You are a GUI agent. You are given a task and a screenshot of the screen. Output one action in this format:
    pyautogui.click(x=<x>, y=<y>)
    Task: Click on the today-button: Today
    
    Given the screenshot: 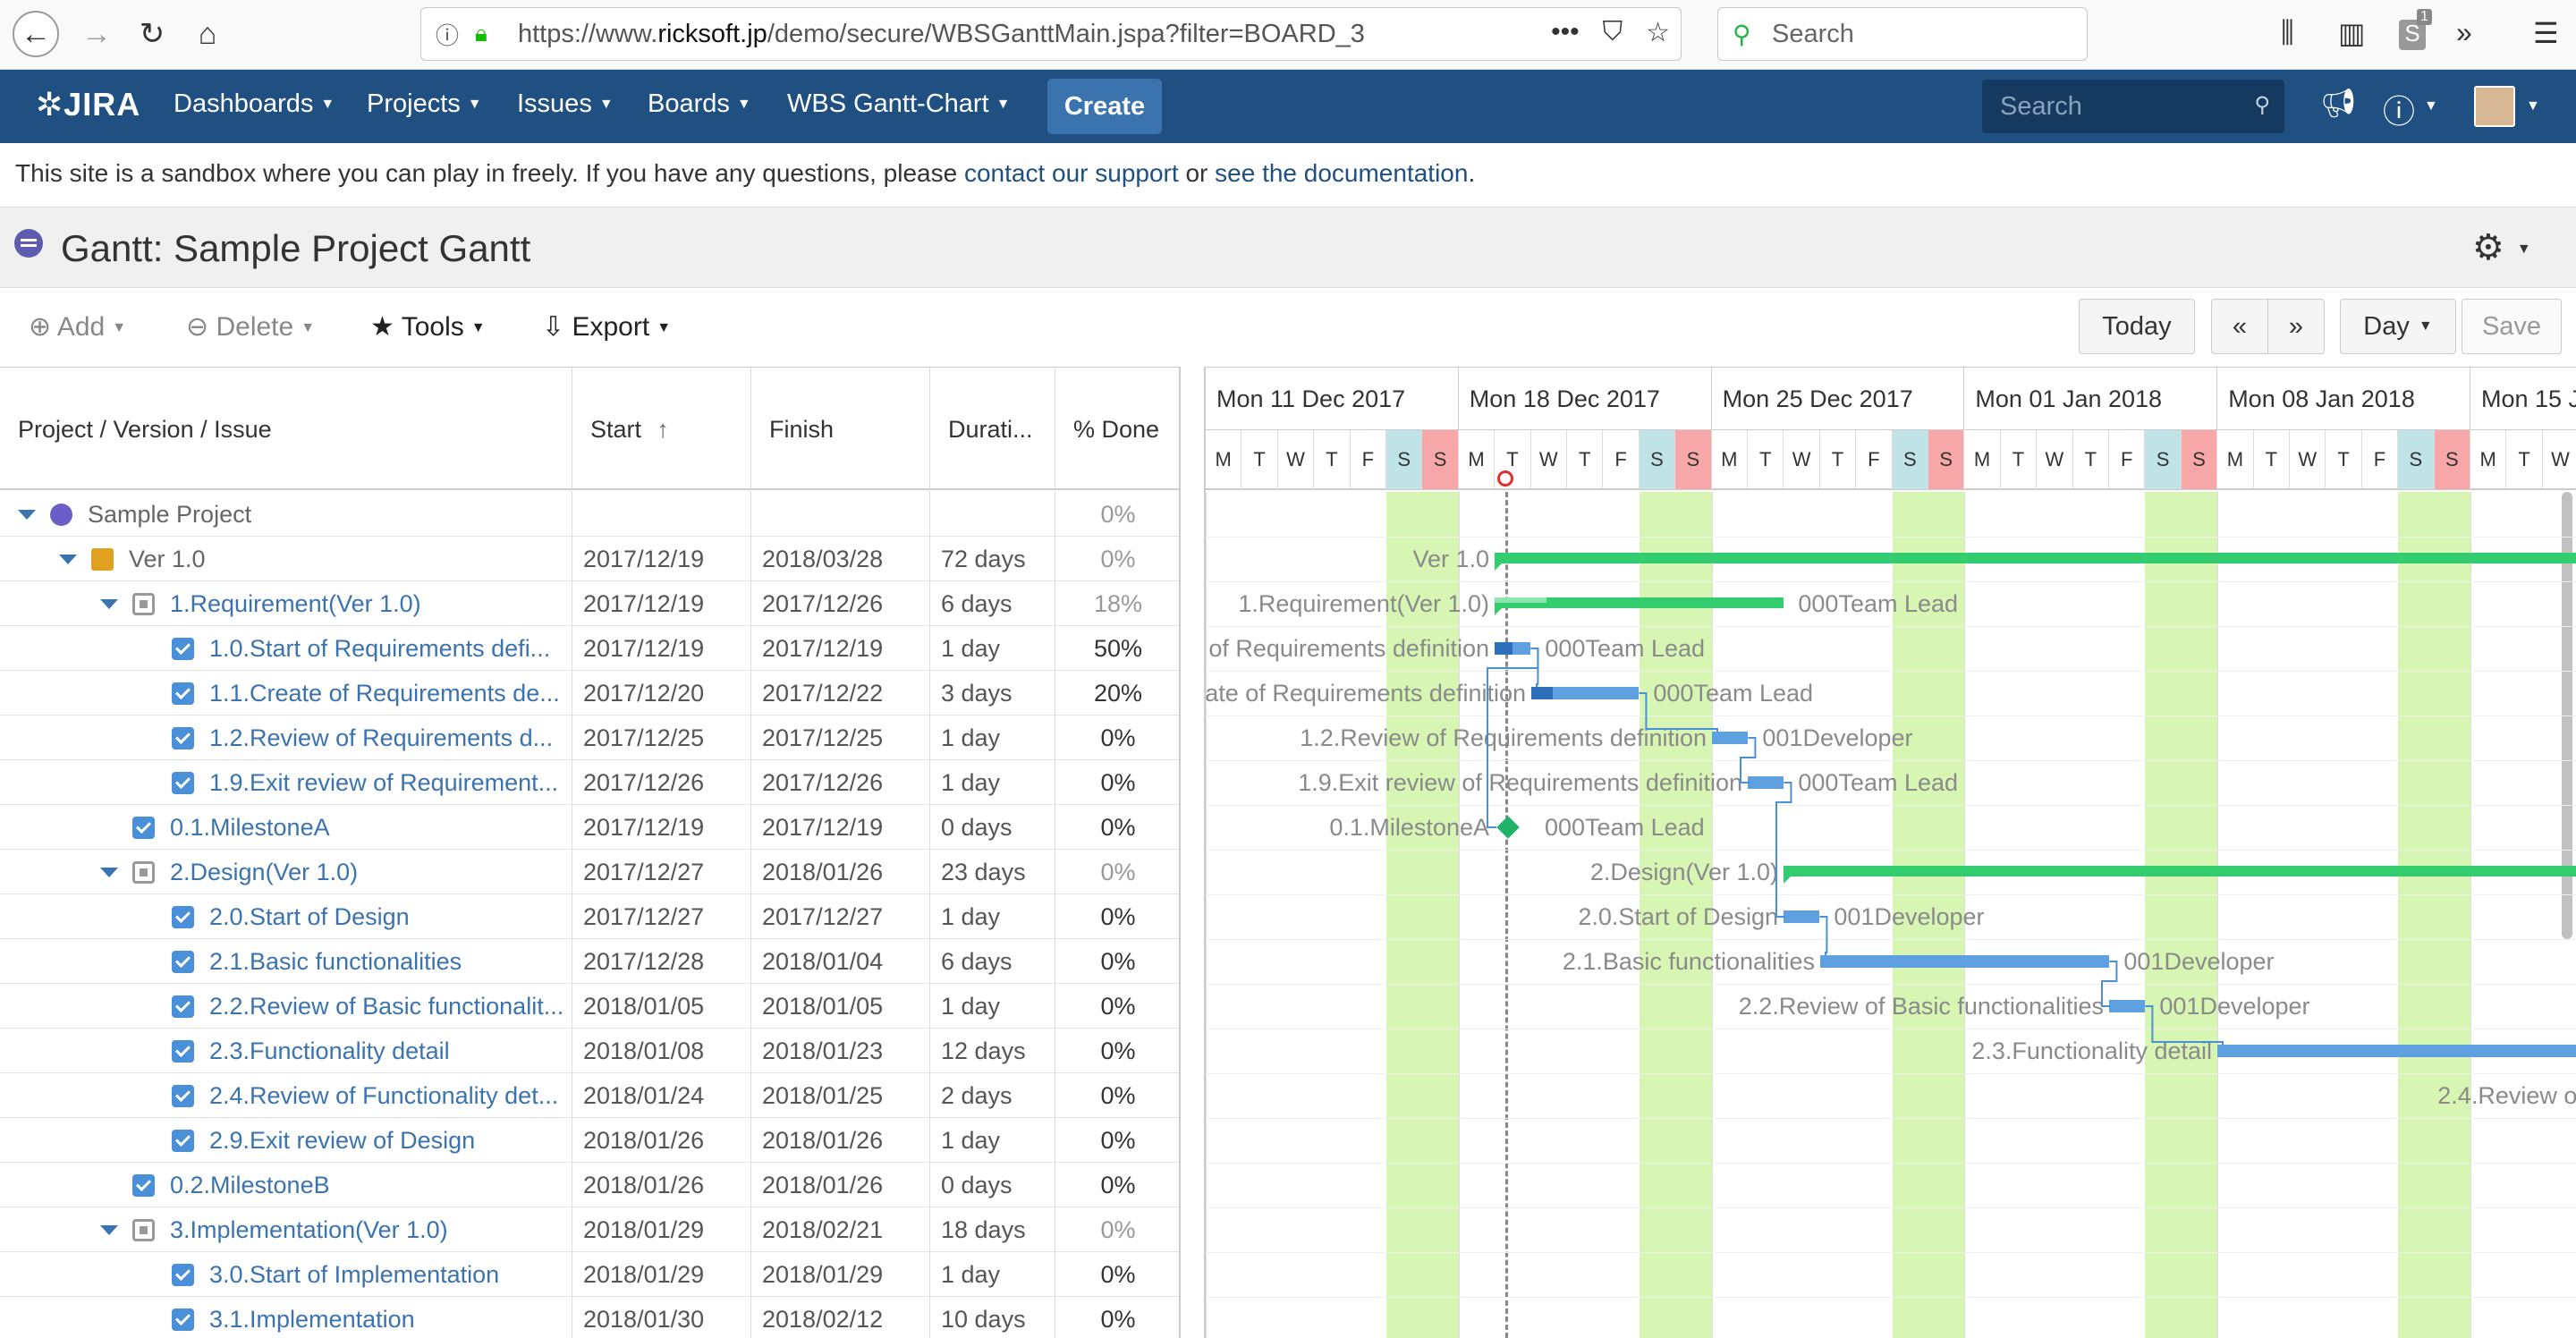 What is the action you would take?
    pyautogui.click(x=2137, y=326)
    